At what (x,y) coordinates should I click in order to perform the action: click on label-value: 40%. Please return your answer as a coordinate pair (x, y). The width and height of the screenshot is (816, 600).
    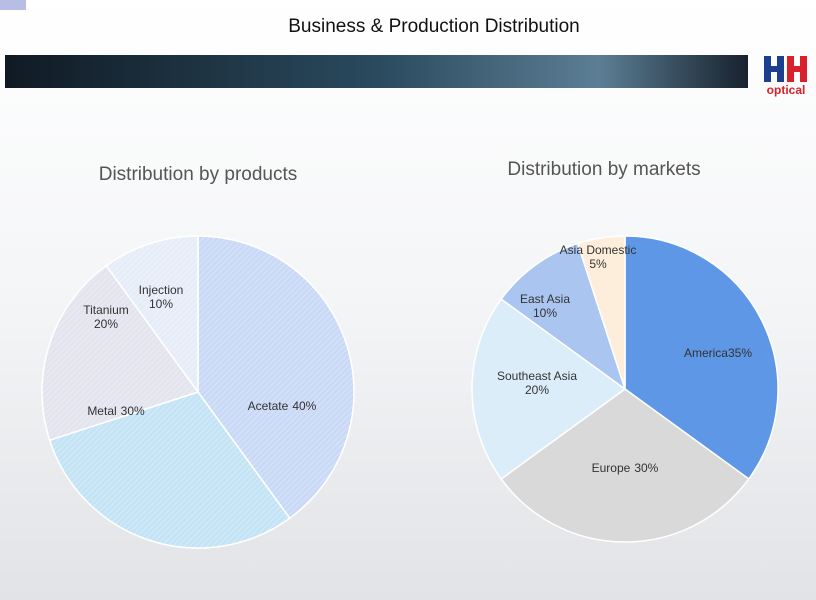
    Looking at the image, I should click on (304, 406).